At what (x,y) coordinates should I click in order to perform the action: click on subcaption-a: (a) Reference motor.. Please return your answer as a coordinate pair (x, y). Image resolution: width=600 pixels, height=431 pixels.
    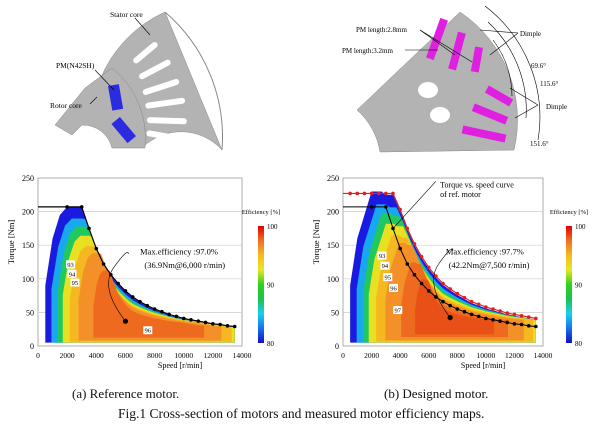
    Looking at the image, I should click on (126, 393).